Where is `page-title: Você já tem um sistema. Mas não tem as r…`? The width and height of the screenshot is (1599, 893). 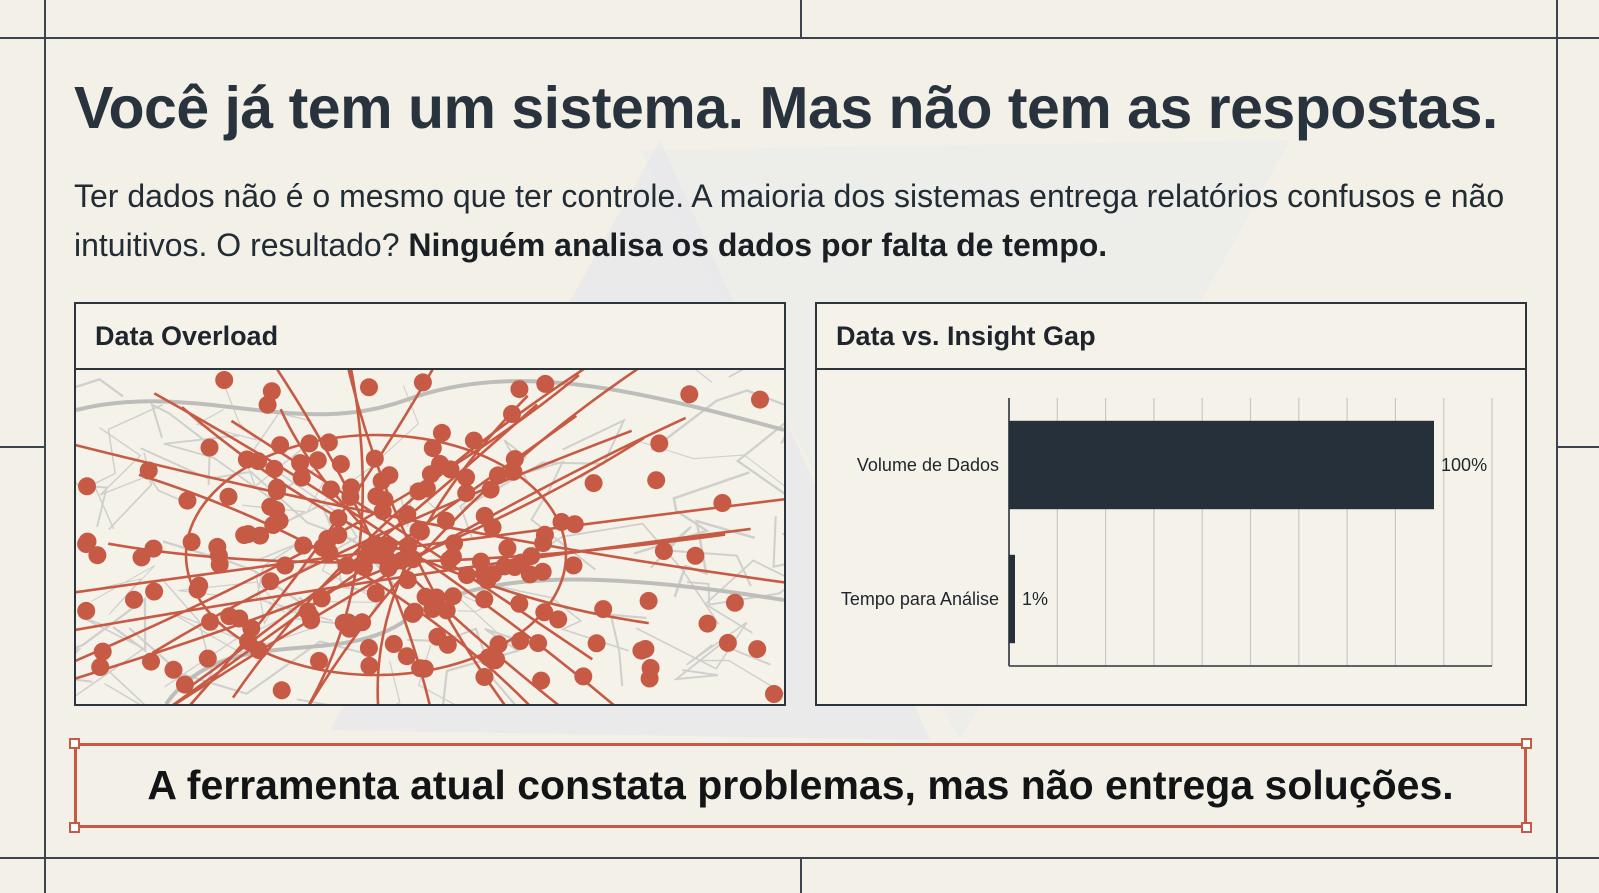
page-title: Você já tem um sistema. Mas não tem as r… is located at coordinates (786, 108).